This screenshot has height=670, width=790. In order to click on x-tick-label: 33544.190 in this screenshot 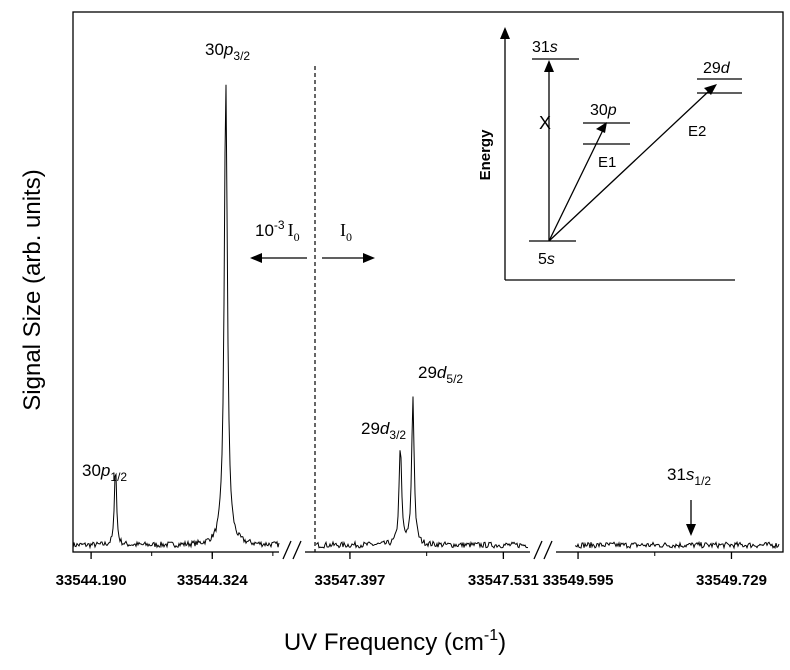, I will do `click(91, 580)`.